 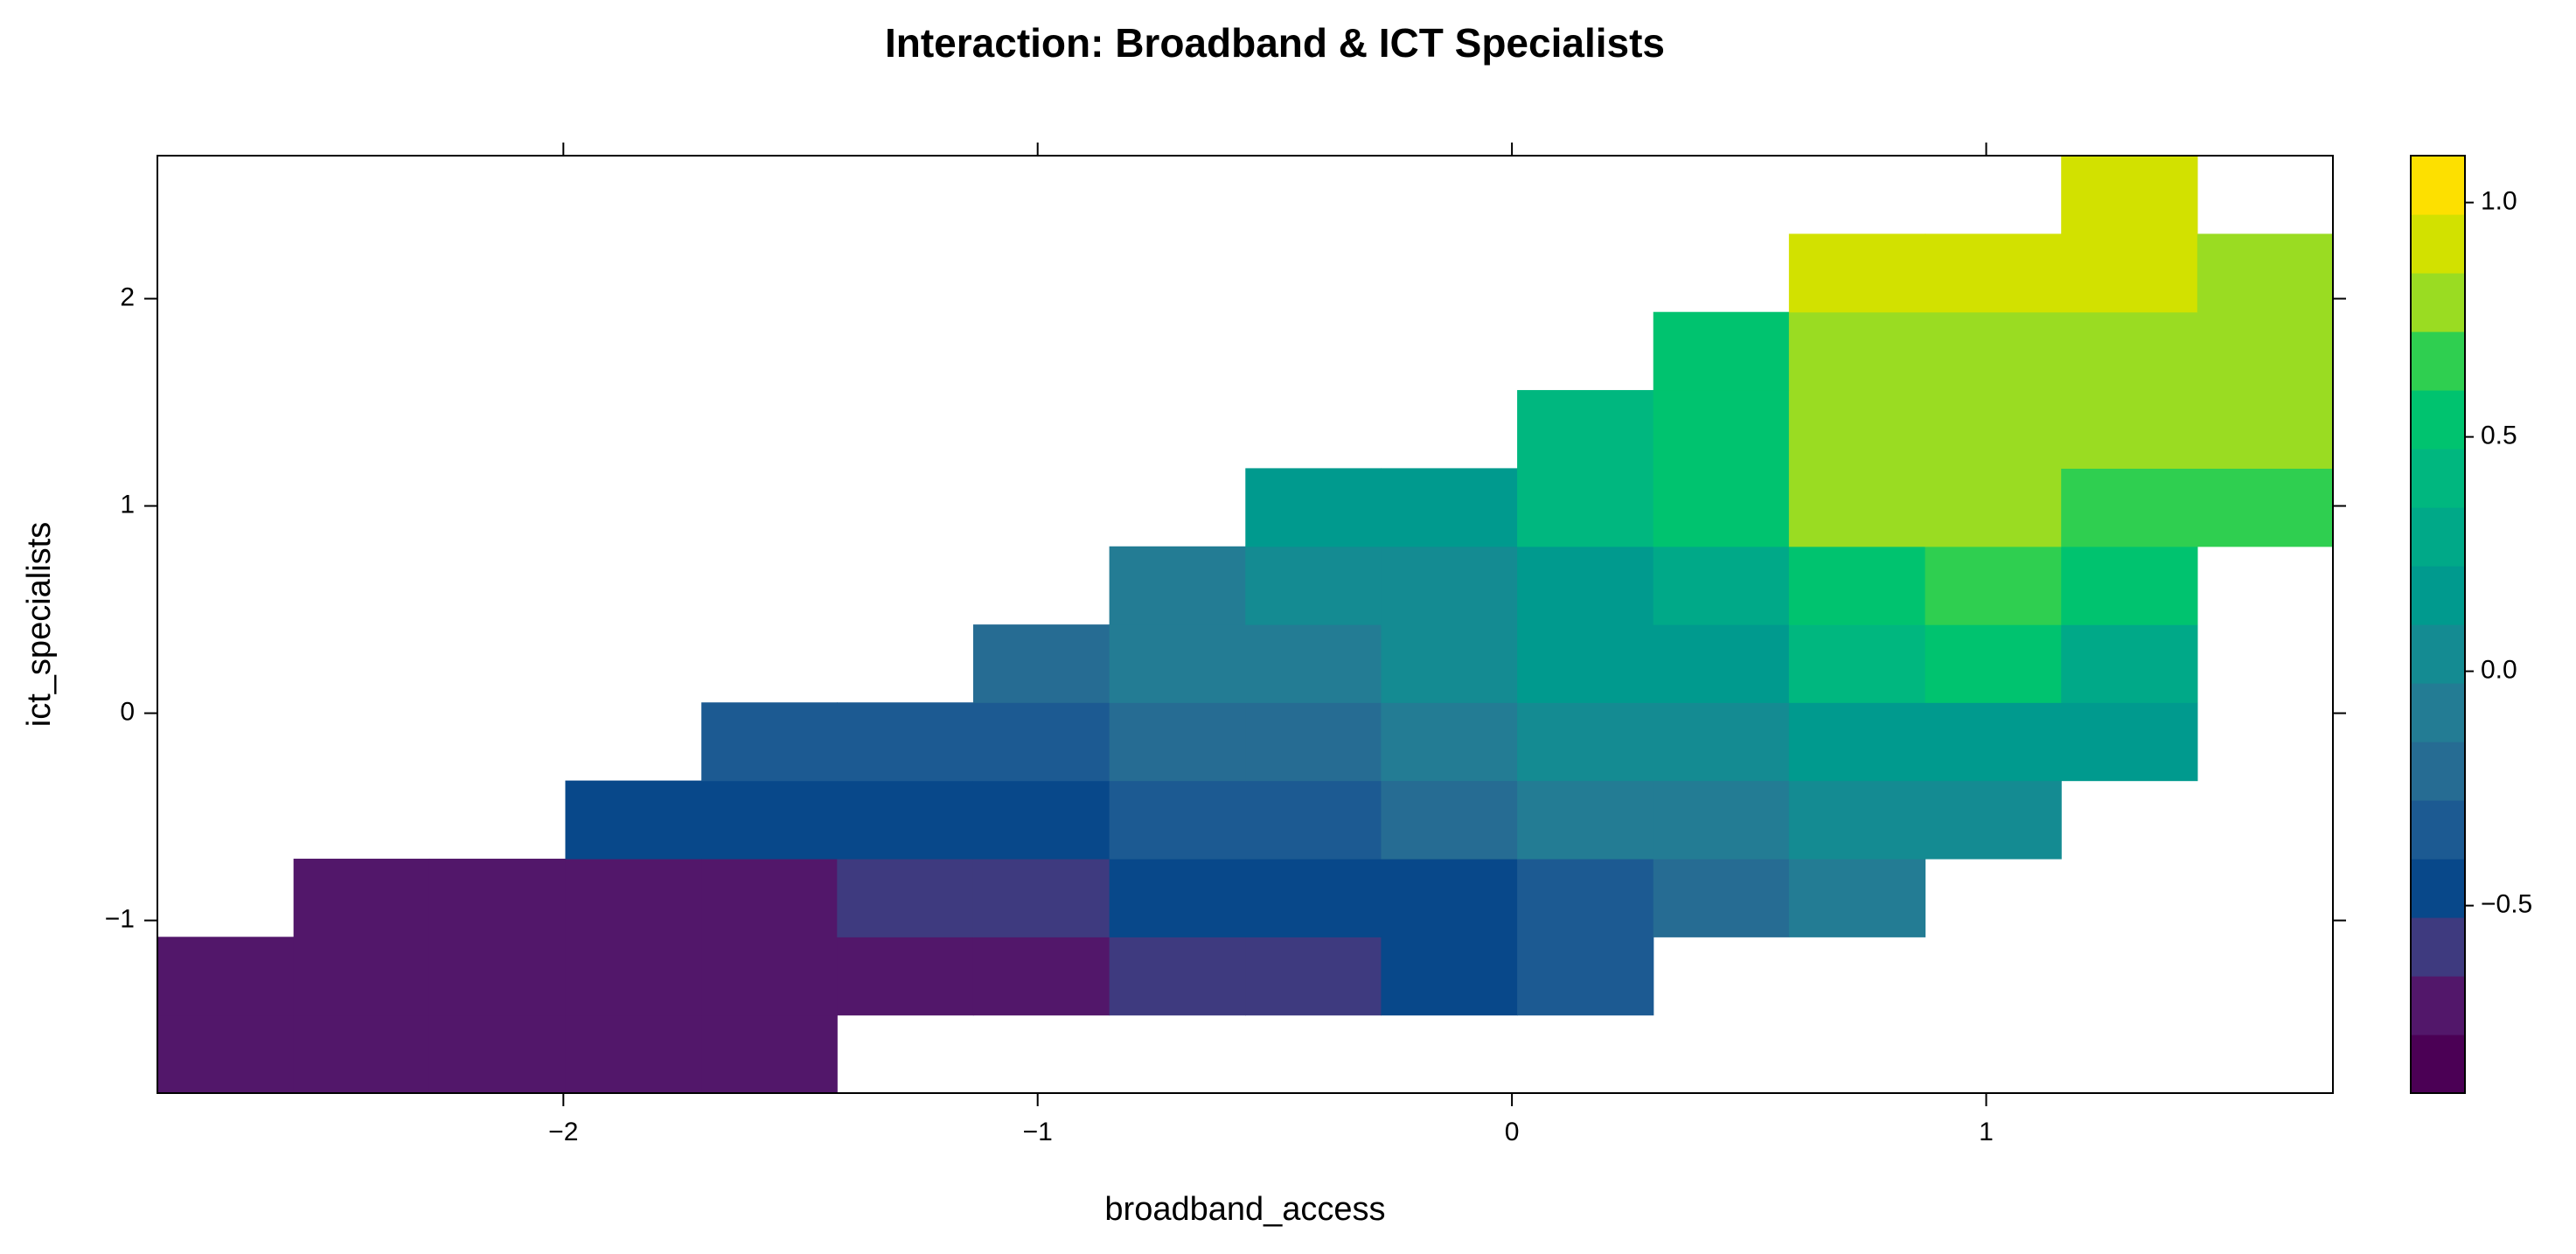 I want to click on y-tick-label: 0, so click(x=127, y=711).